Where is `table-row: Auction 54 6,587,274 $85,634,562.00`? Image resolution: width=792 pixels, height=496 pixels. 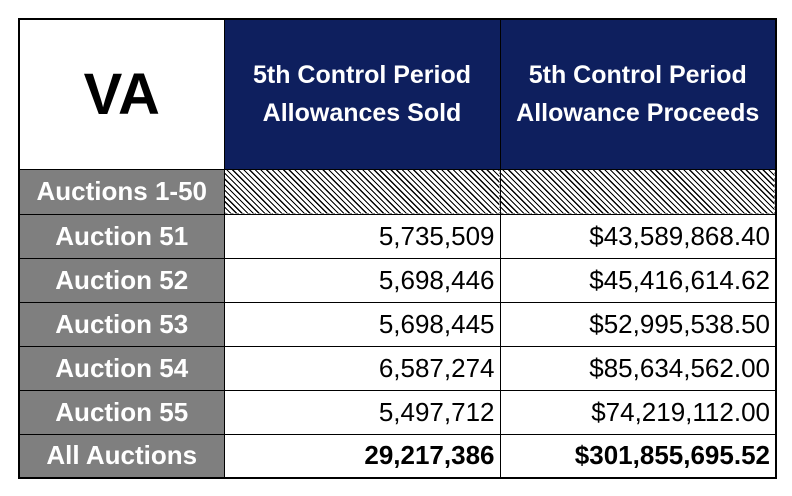
table-row: Auction 54 6,587,274 $85,634,562.00 is located at coordinates (397, 368).